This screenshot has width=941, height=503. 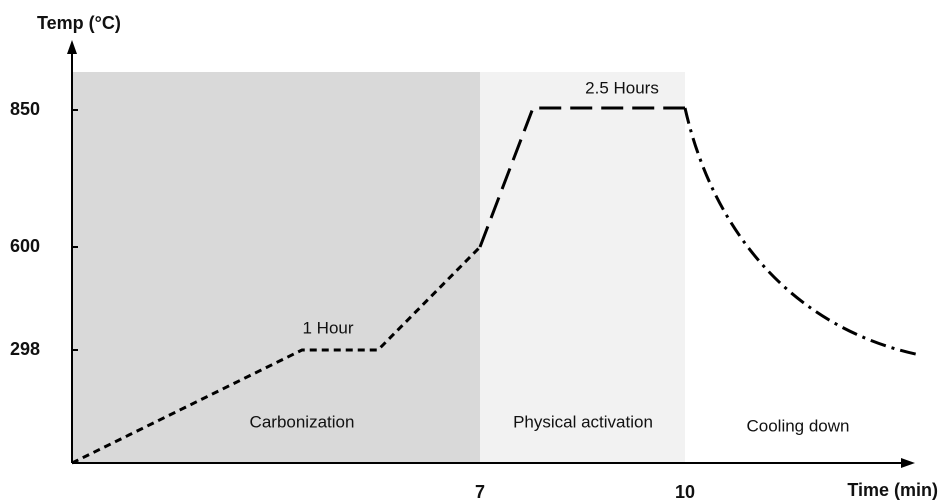 I want to click on y-tick-label: 600, so click(x=25, y=246).